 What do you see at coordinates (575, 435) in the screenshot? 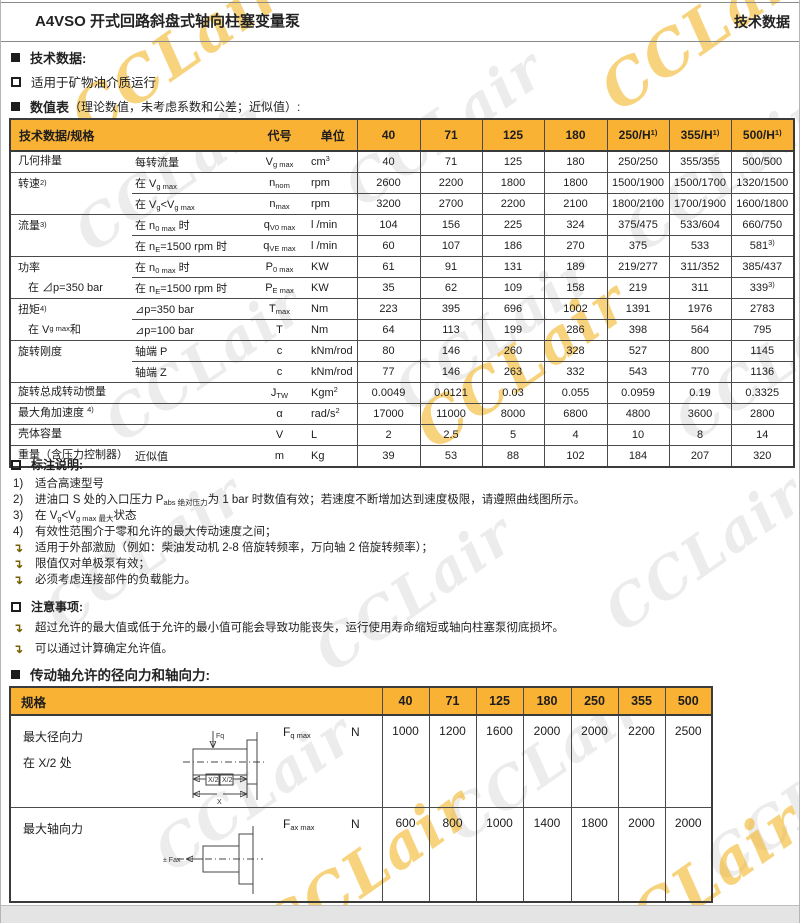
I see `value-cell: 4` at bounding box center [575, 435].